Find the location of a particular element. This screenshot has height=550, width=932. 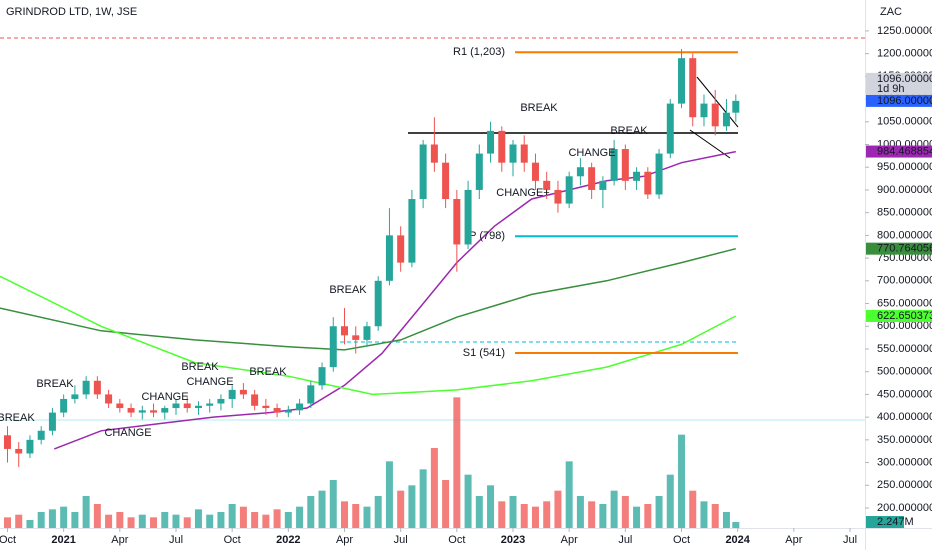

y-tick-label: 650.0000000 is located at coordinates (904, 303).